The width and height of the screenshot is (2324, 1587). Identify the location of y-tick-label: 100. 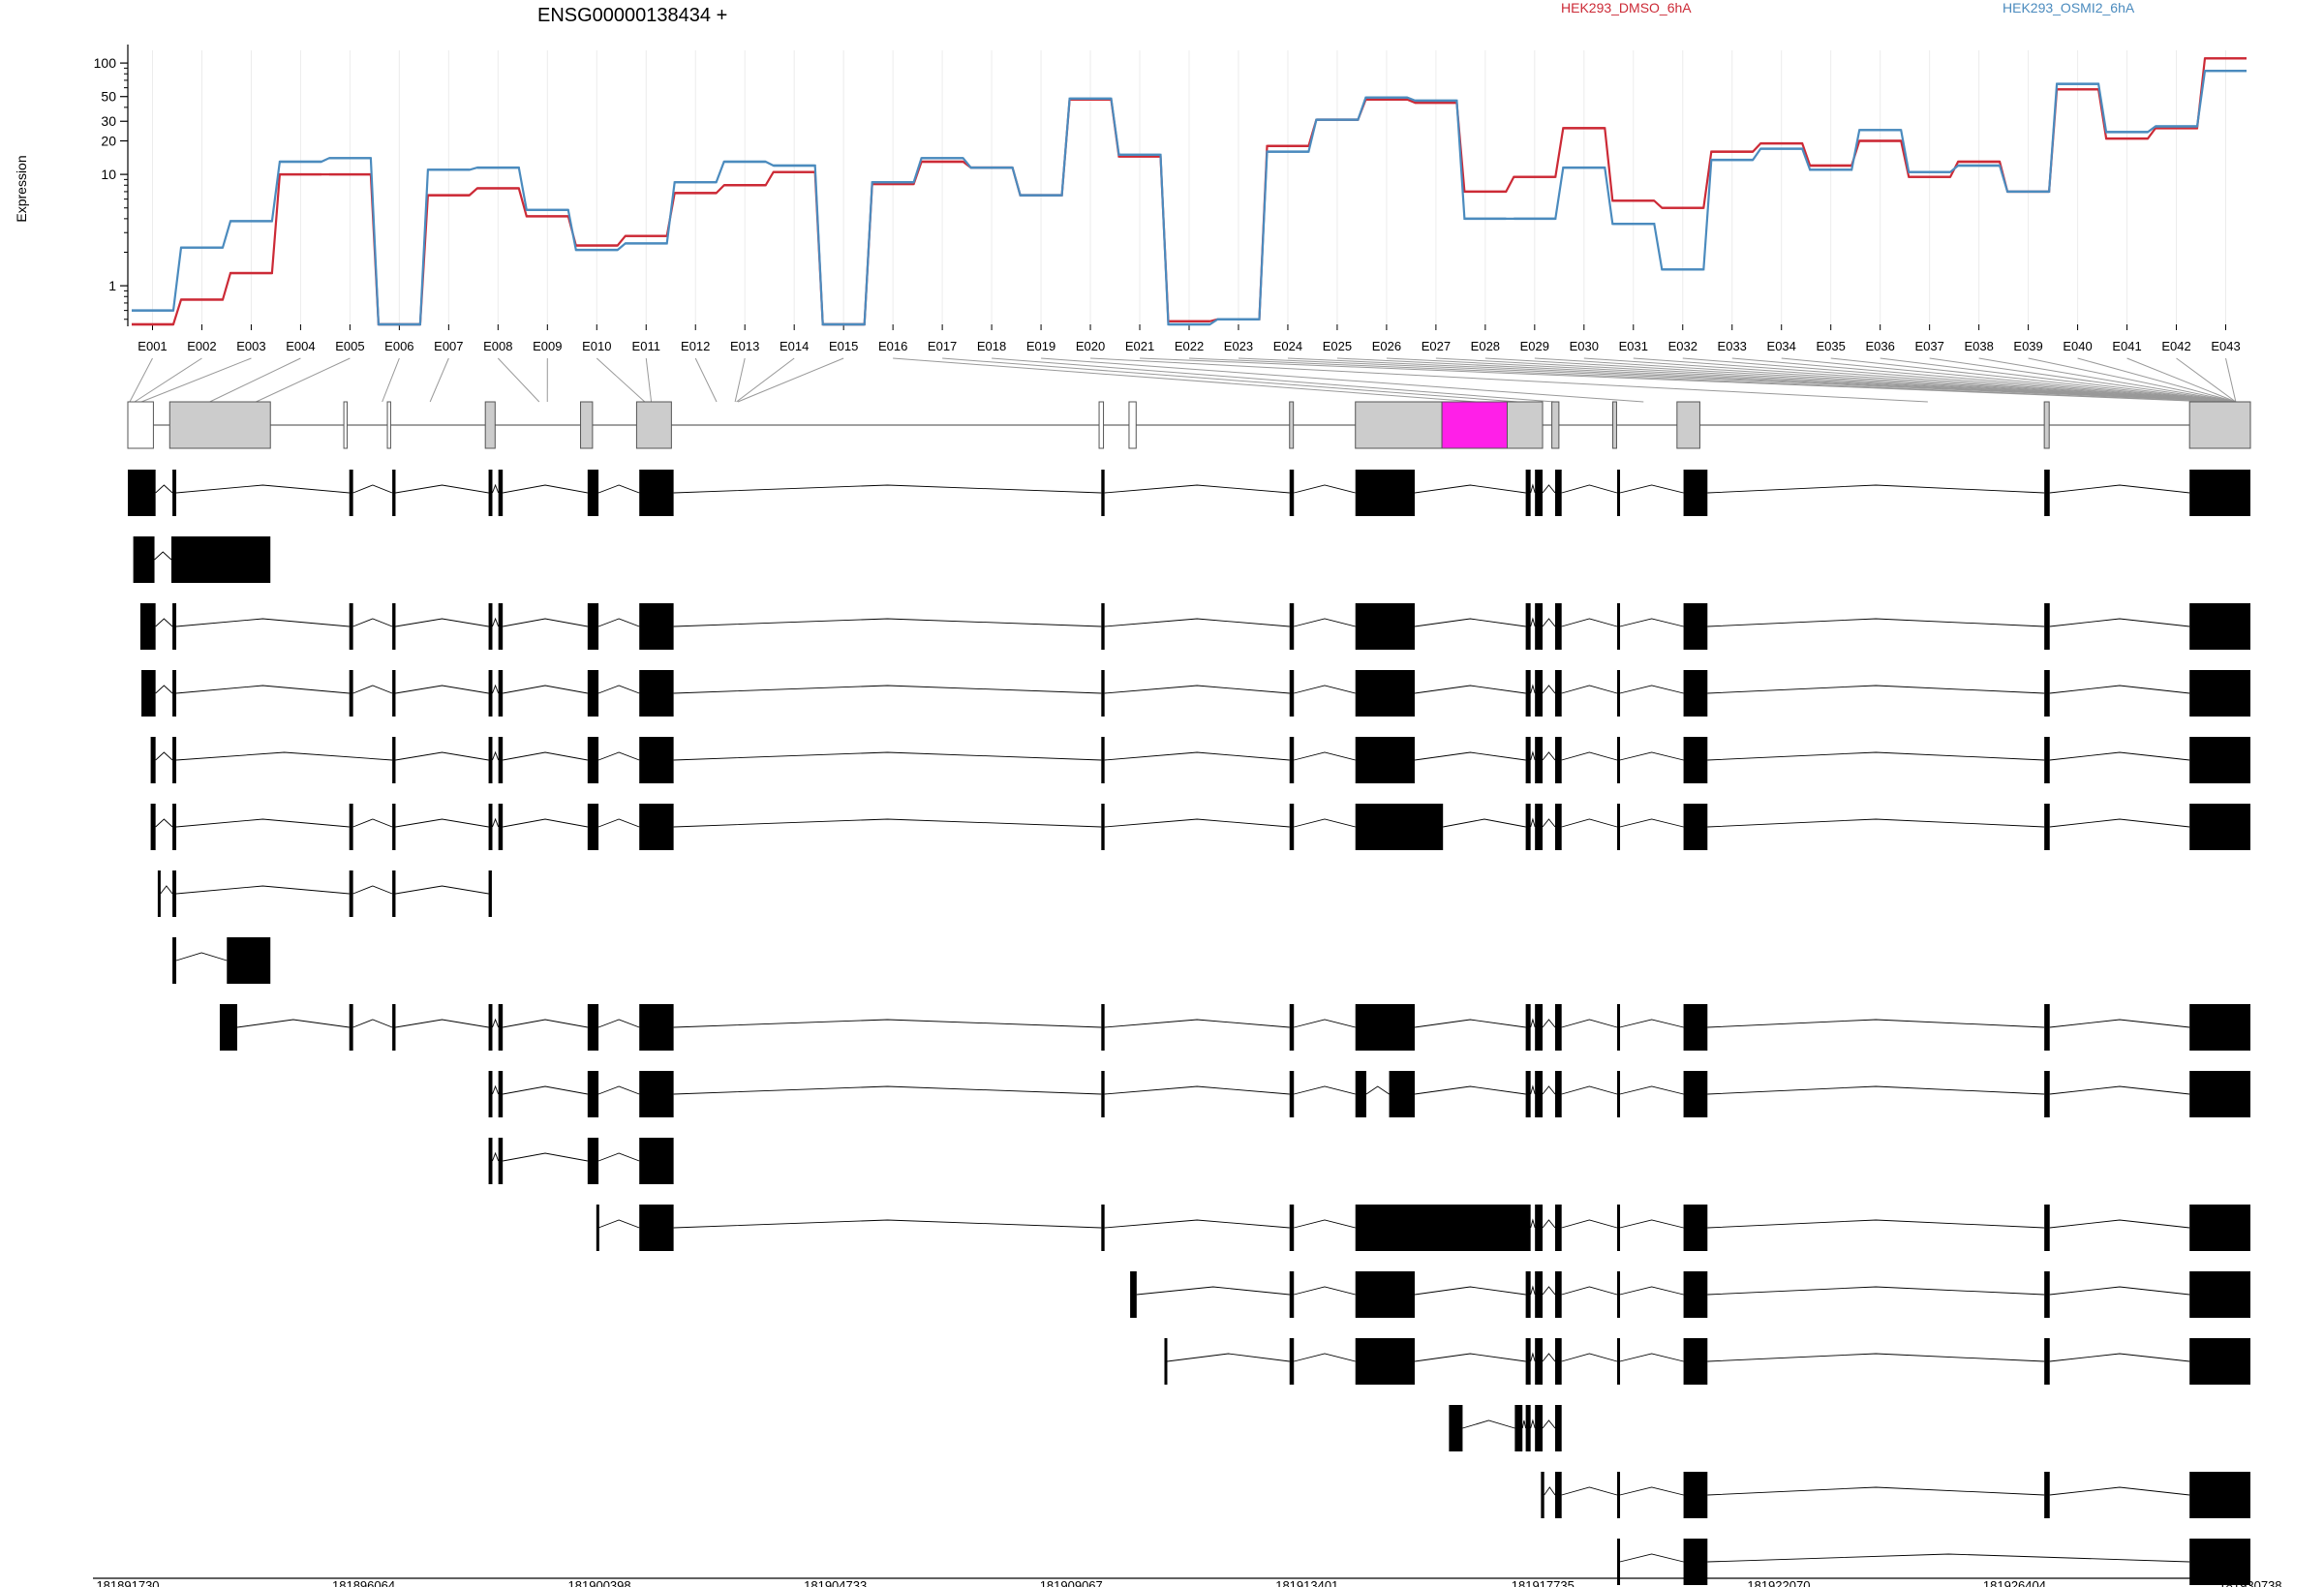
(106, 63).